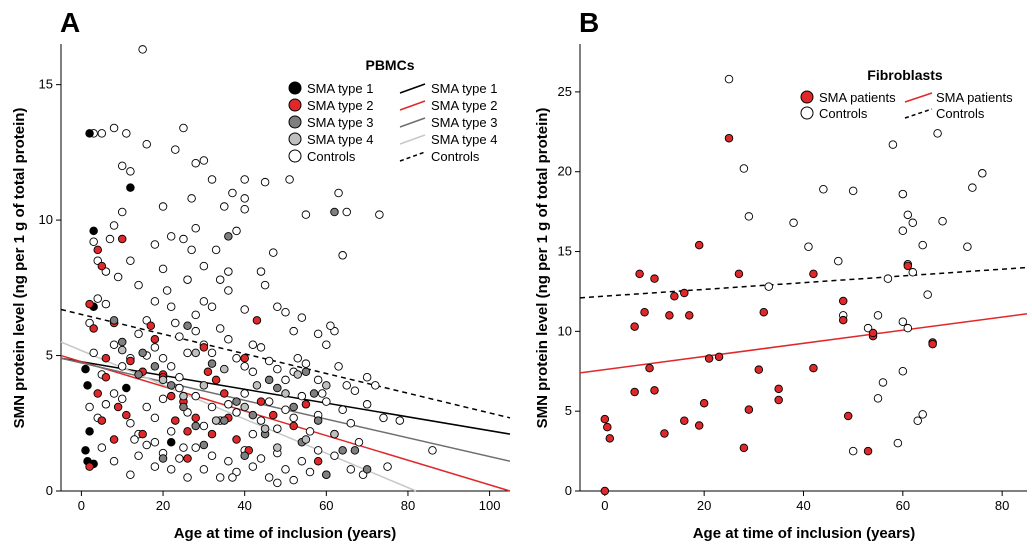 The width and height of the screenshot is (1032, 544). Describe the element at coordinates (408, 505) in the screenshot. I see `panel-a-x-tick-label: 80` at that location.